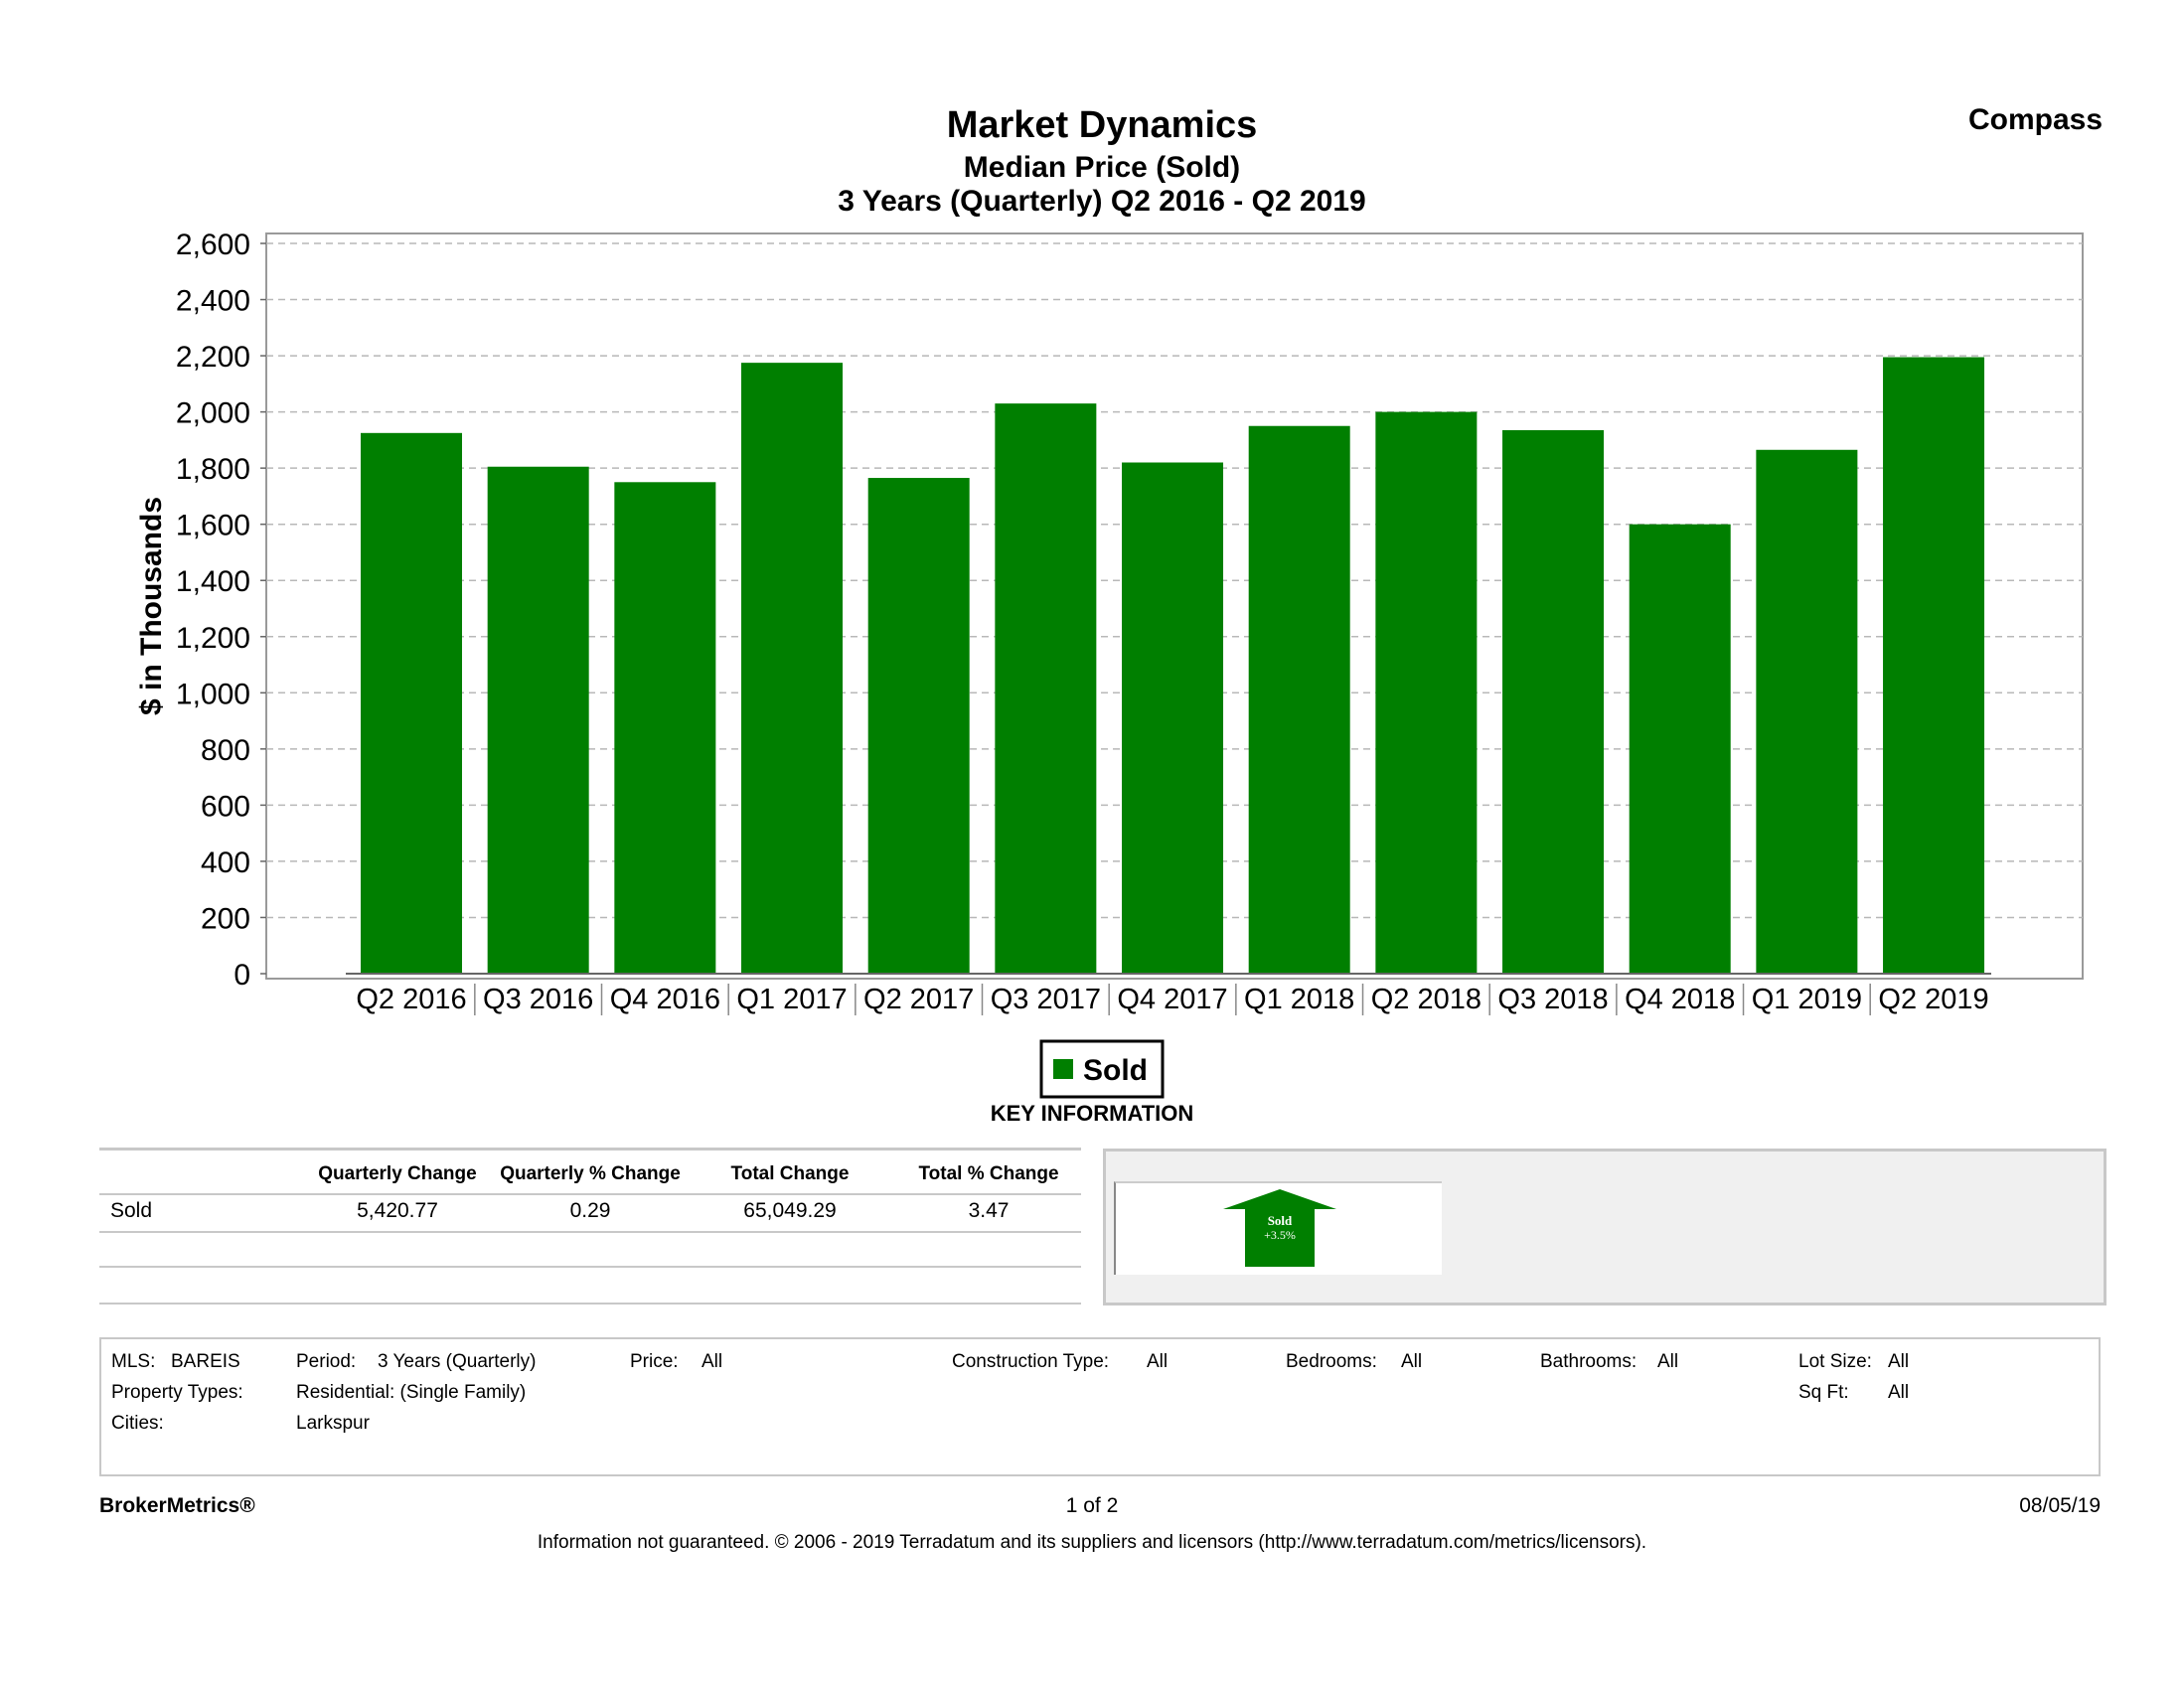  What do you see at coordinates (1331, 1361) in the screenshot?
I see `bedrooms-label: Bedrooms:` at bounding box center [1331, 1361].